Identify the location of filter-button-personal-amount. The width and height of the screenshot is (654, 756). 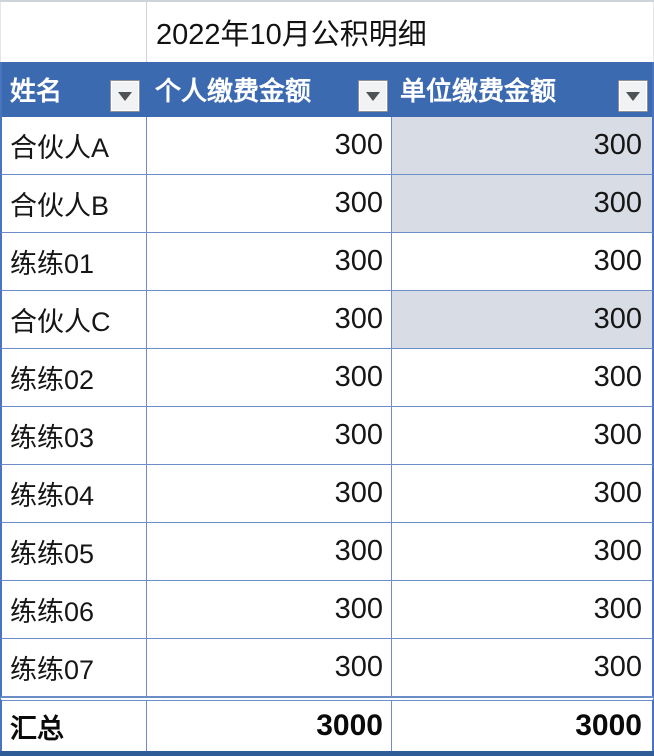
(373, 96).